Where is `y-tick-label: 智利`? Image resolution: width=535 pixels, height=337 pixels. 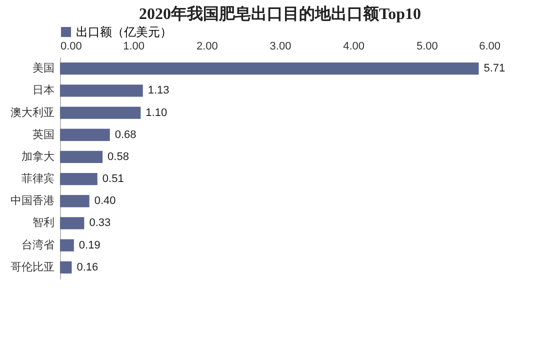
y-tick-label: 智利 is located at coordinates (43, 223).